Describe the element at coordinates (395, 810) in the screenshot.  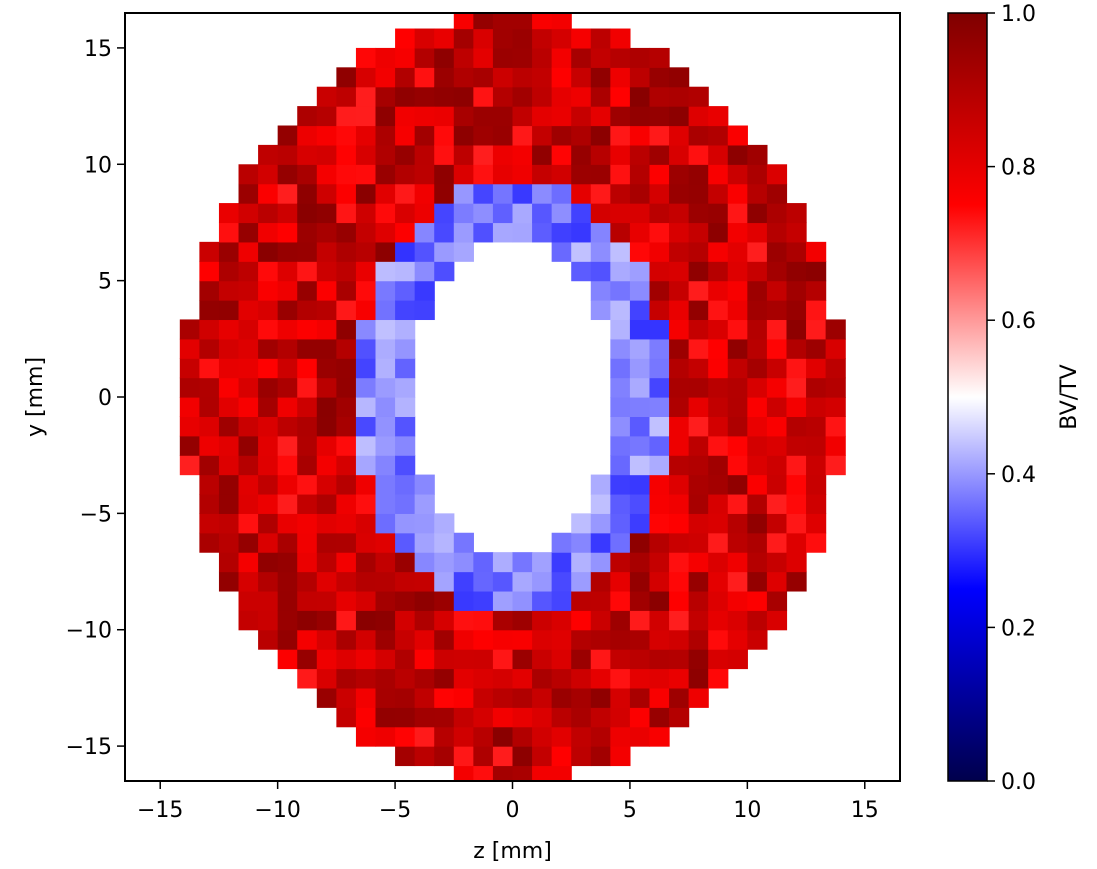
I see `x-tick-label: −5` at that location.